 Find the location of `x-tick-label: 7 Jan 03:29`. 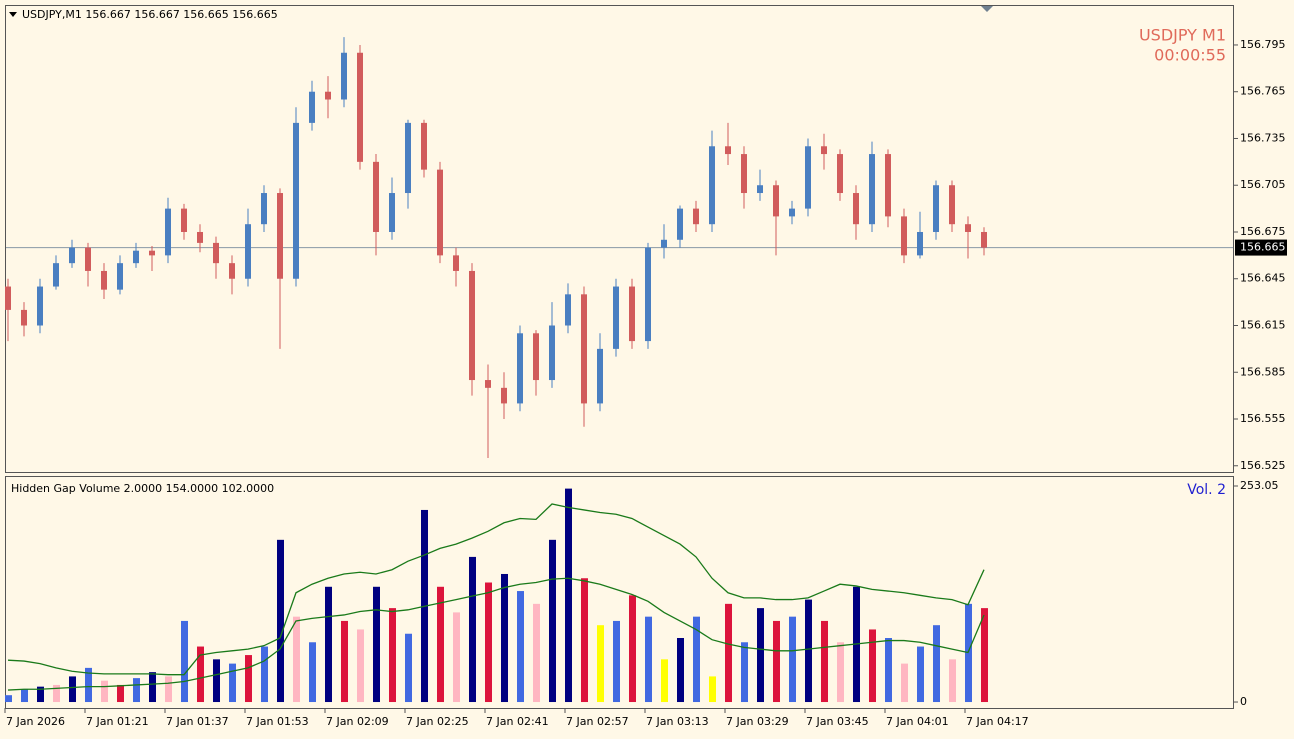

x-tick-label: 7 Jan 03:29 is located at coordinates (757, 721).